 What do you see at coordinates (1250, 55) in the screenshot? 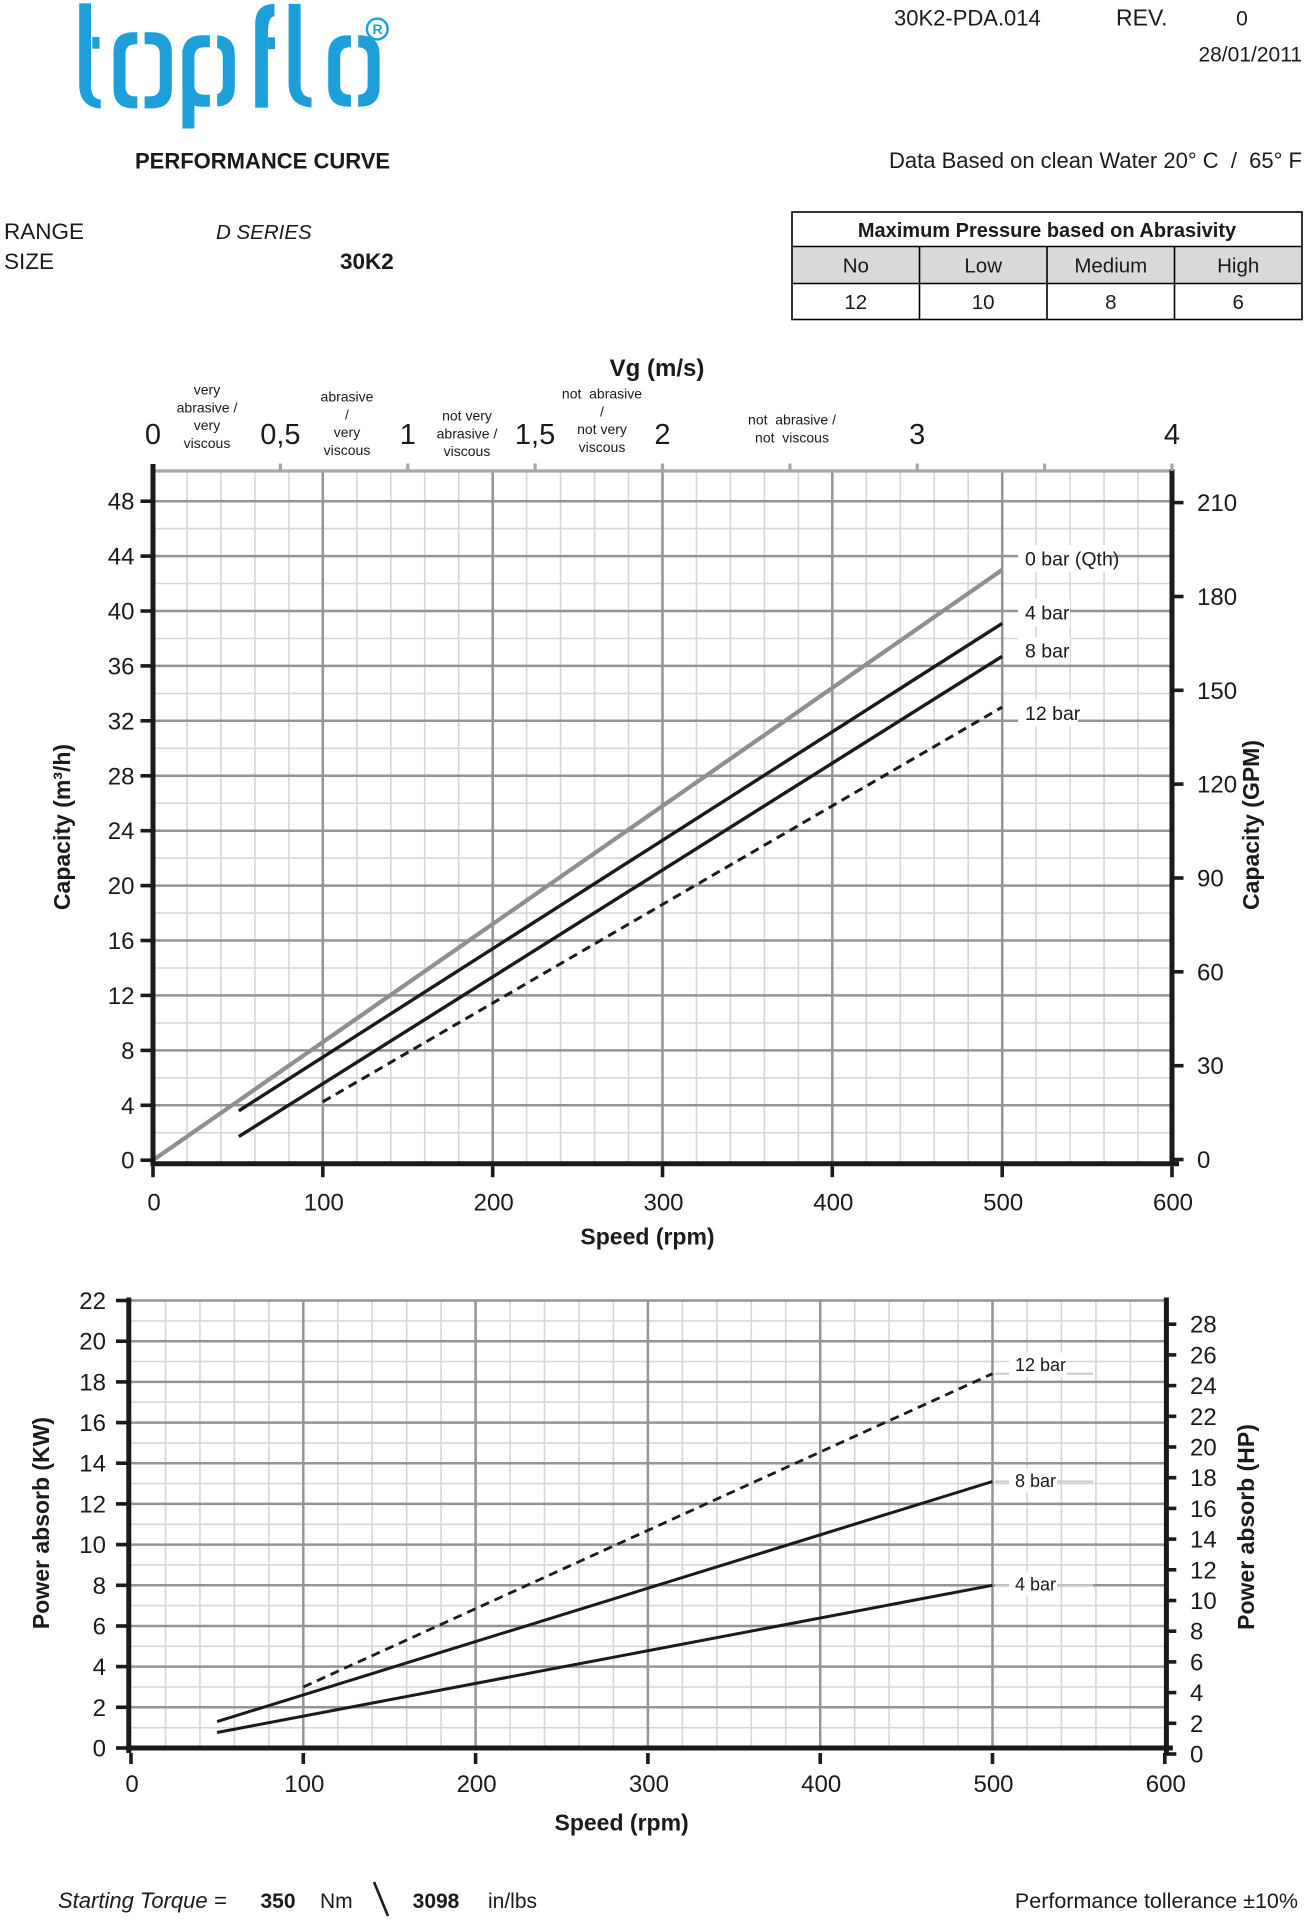
I see `svg-text: 28/01/2011` at bounding box center [1250, 55].